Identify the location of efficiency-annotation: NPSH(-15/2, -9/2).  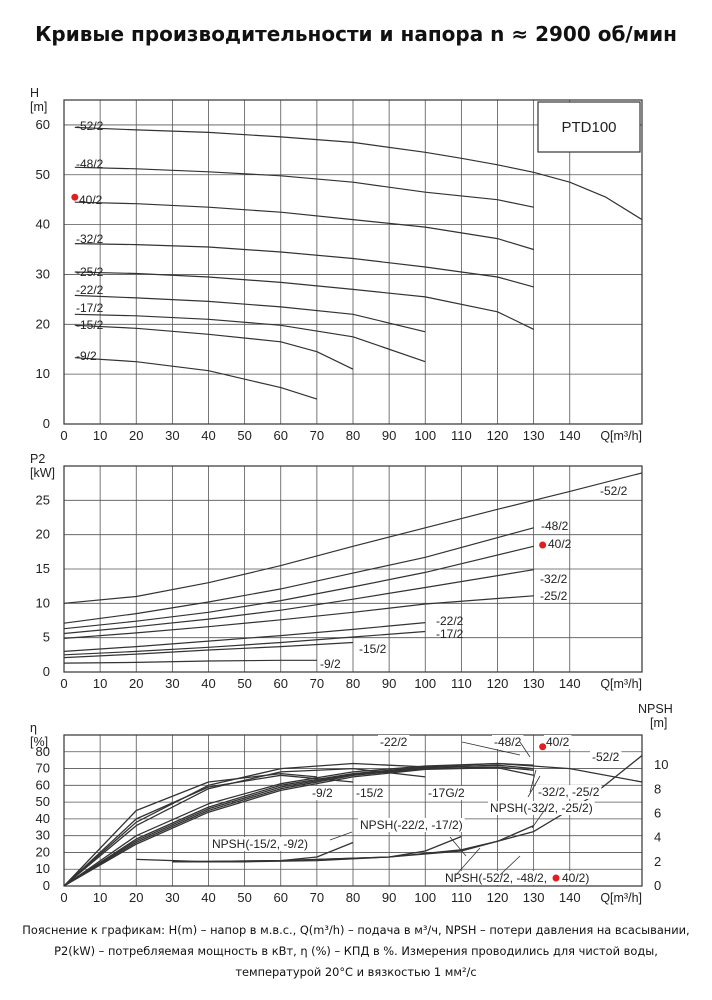
(260, 844).